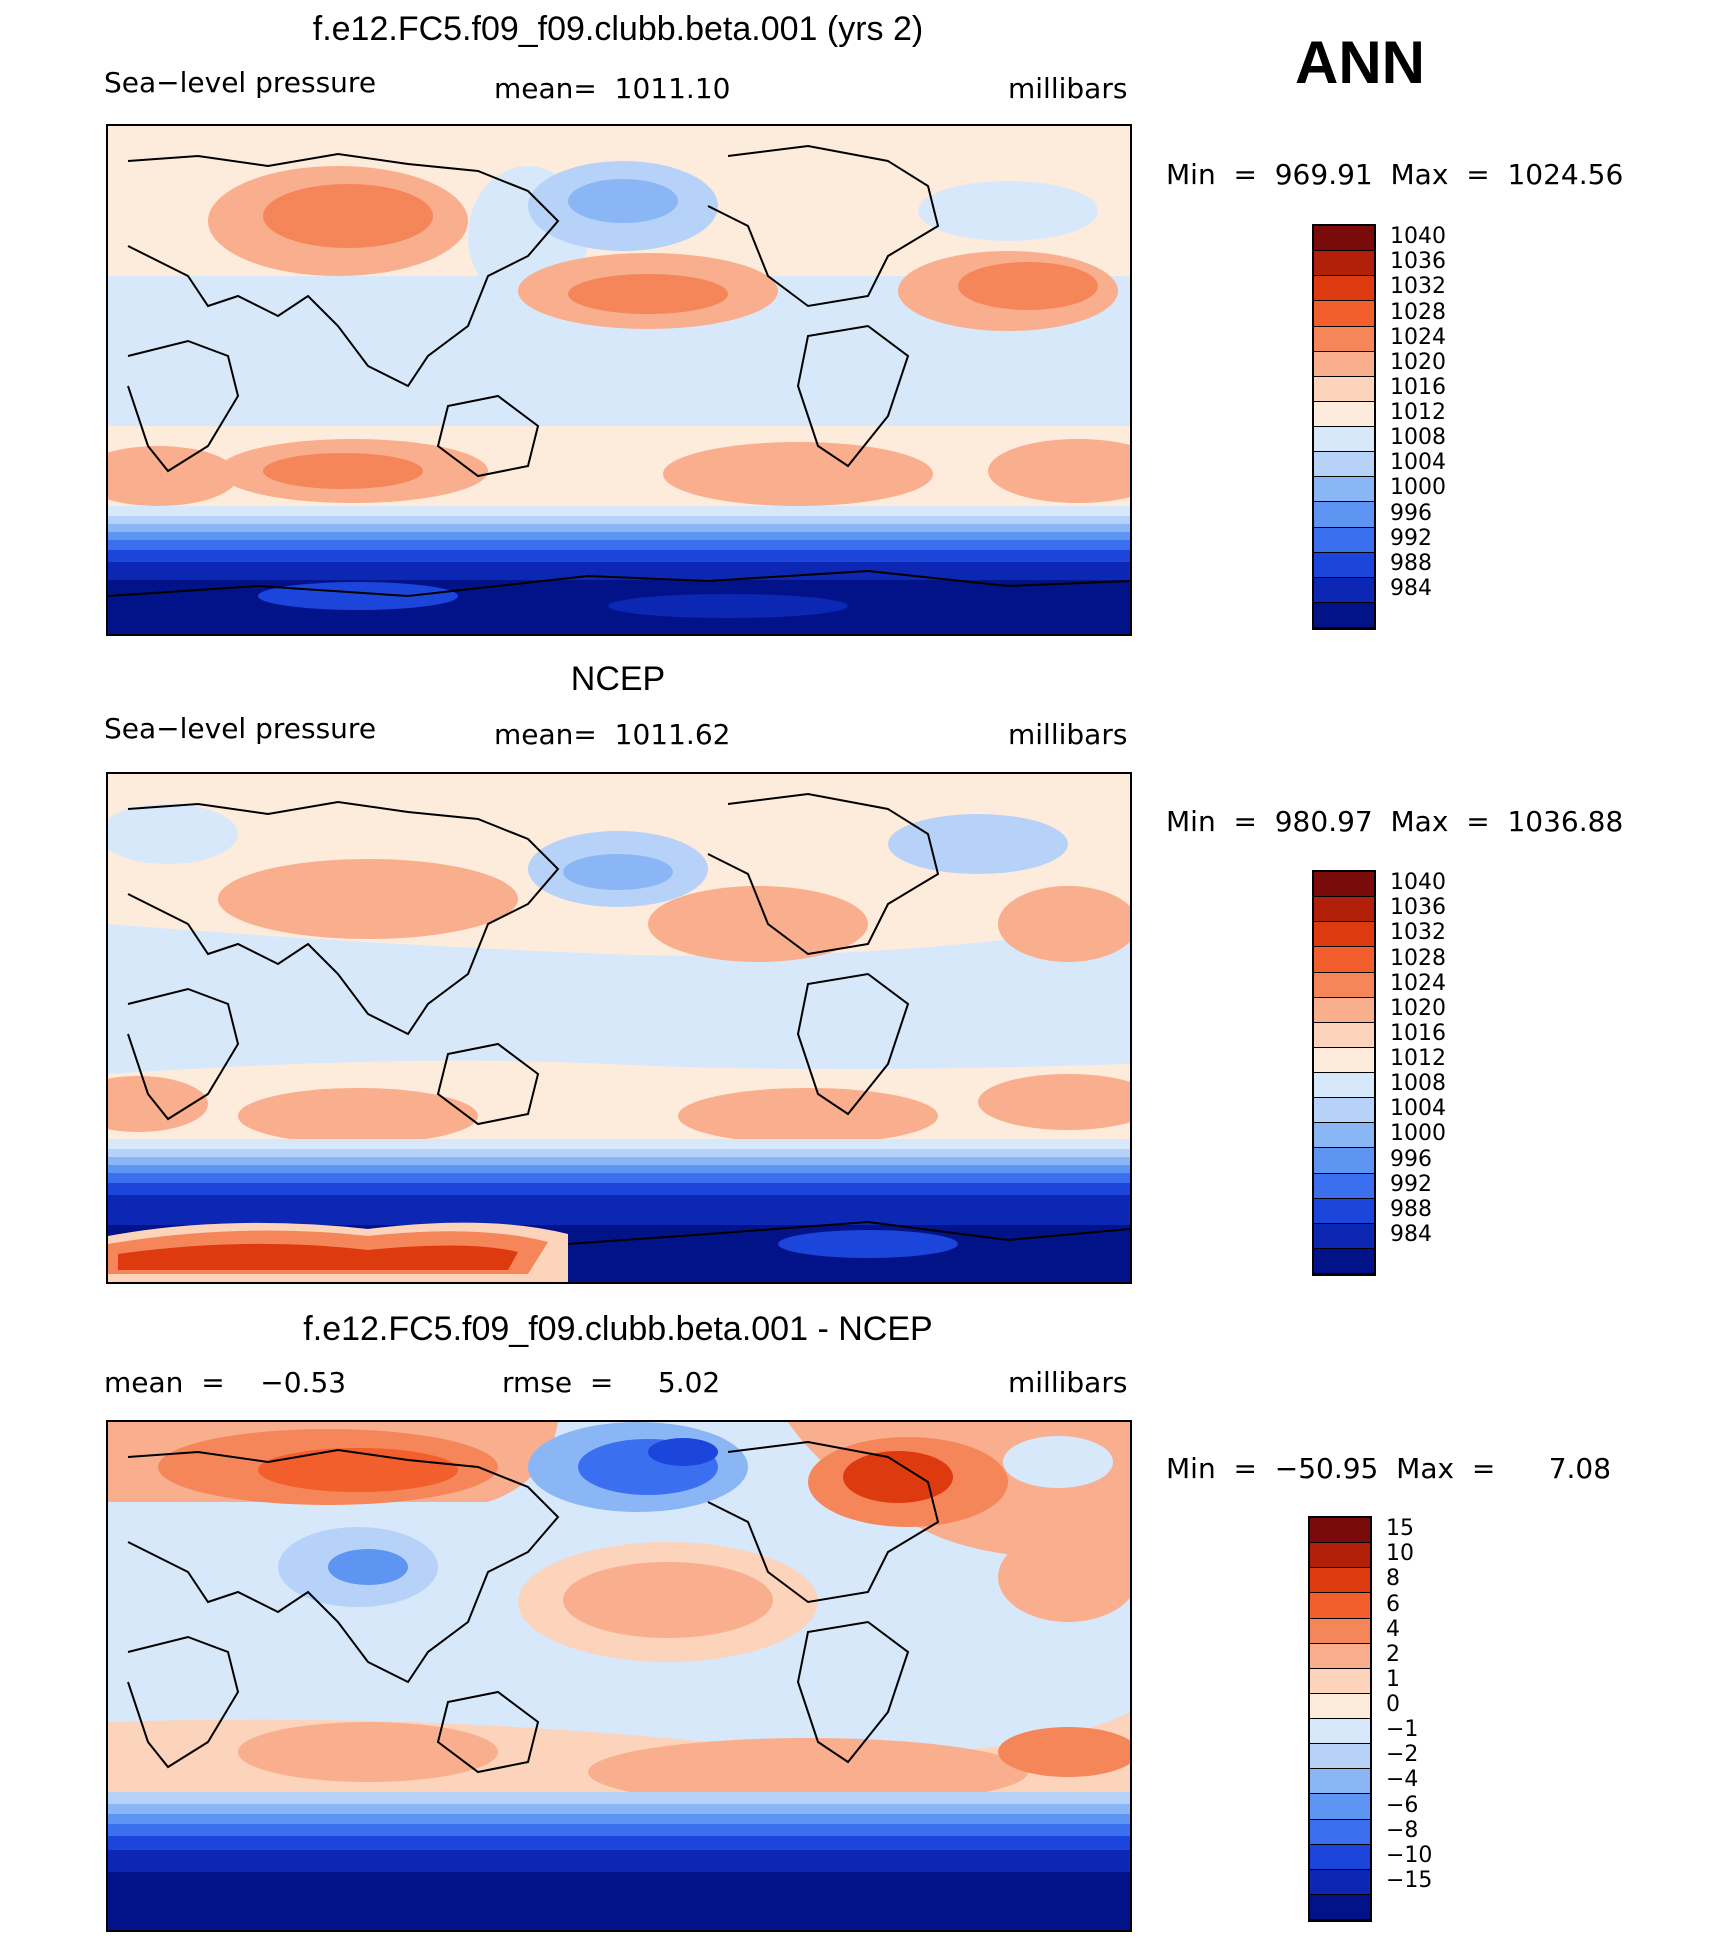 The image size is (1710, 1941). What do you see at coordinates (1400, 1554) in the screenshot?
I see `panel-3-colorbar-tick-label: 10` at bounding box center [1400, 1554].